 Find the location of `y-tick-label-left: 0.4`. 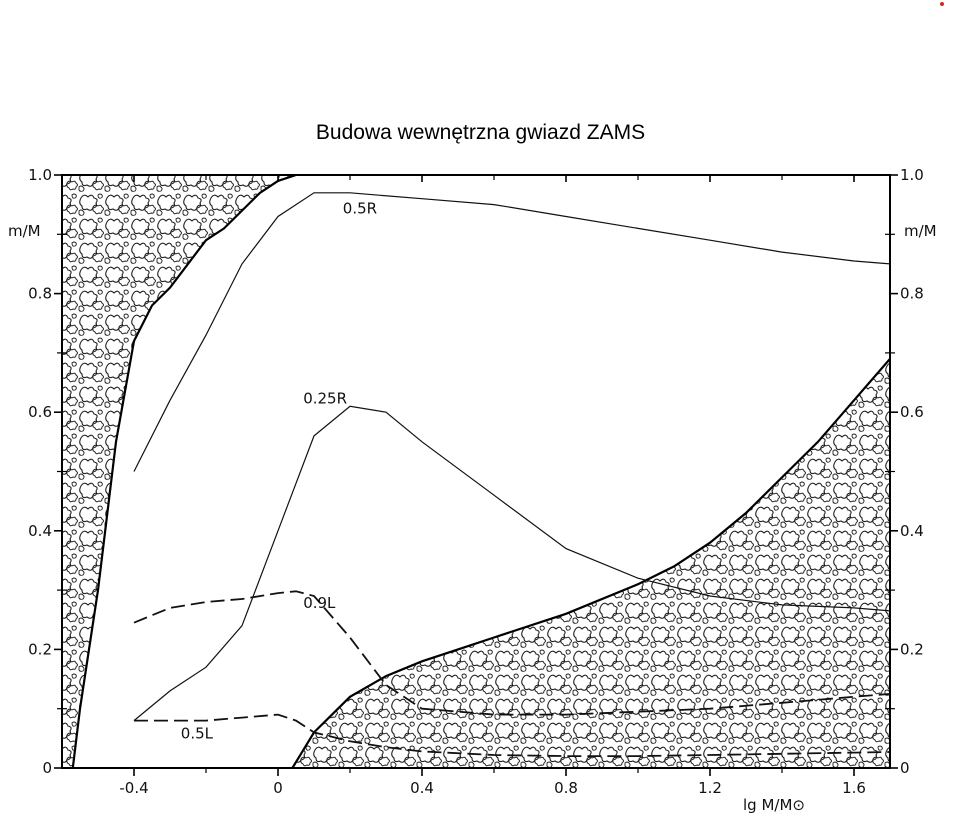

y-tick-label-left: 0.4 is located at coordinates (40, 531).